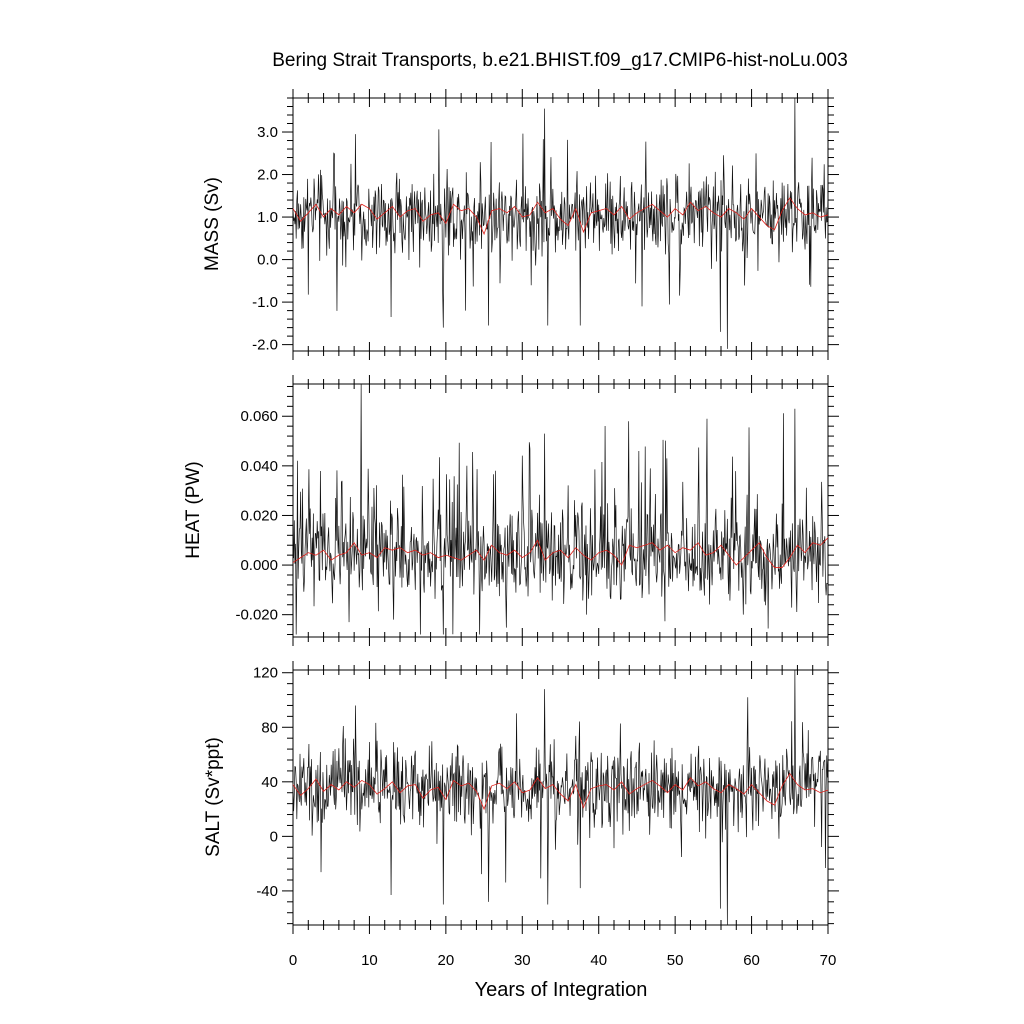 The width and height of the screenshot is (1024, 1024). Describe the element at coordinates (561, 990) in the screenshot. I see `x-axis-label: Years of Integration` at that location.